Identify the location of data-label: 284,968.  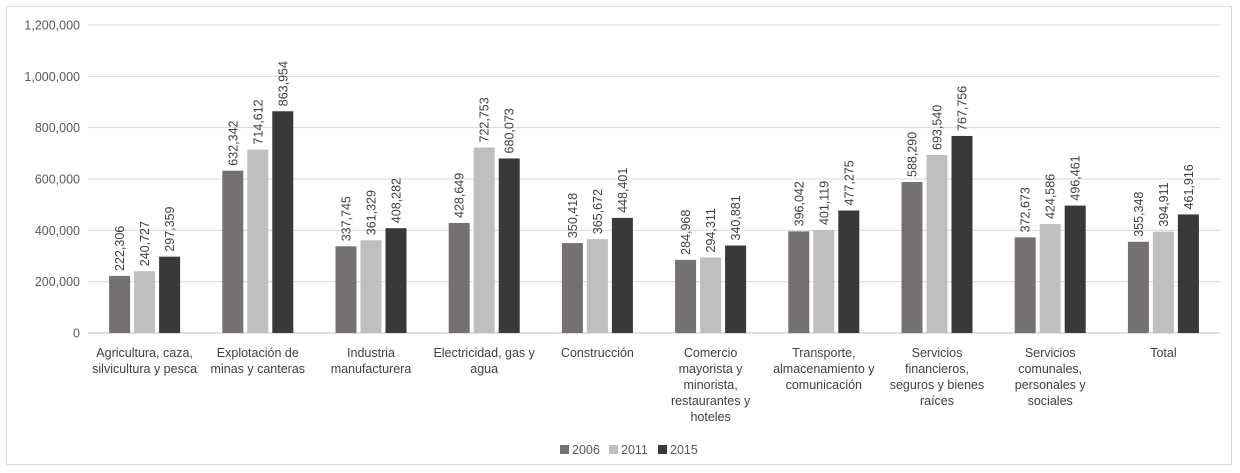
(686, 232).